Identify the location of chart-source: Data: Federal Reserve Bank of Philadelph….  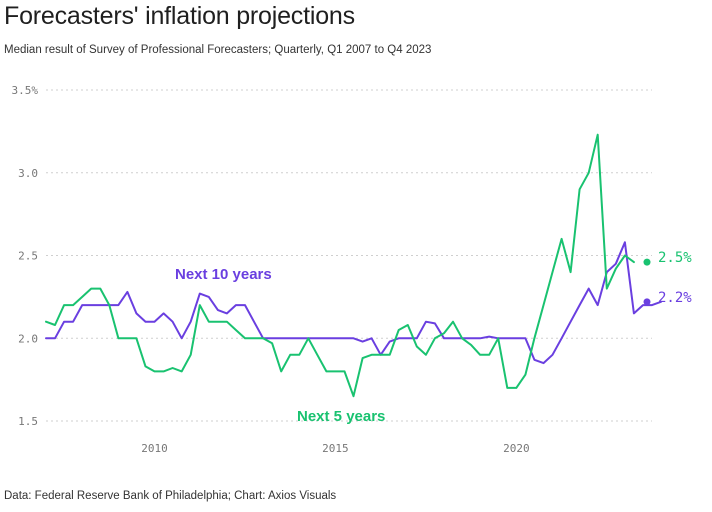
(170, 496).